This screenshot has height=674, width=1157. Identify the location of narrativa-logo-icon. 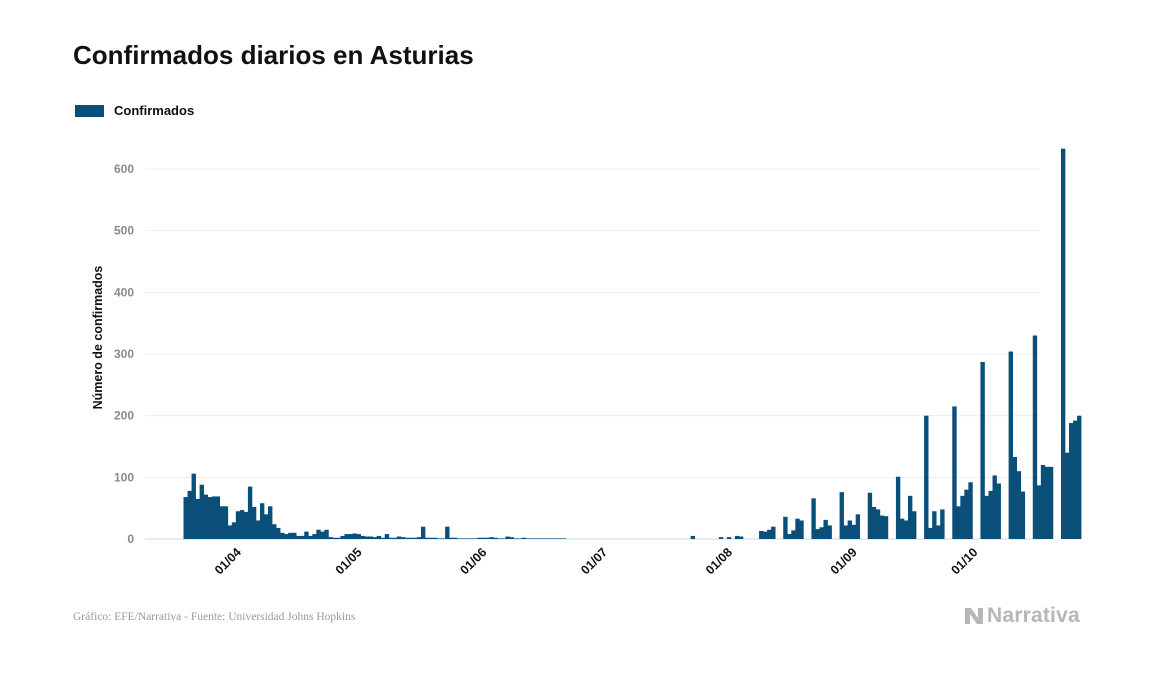
(974, 616).